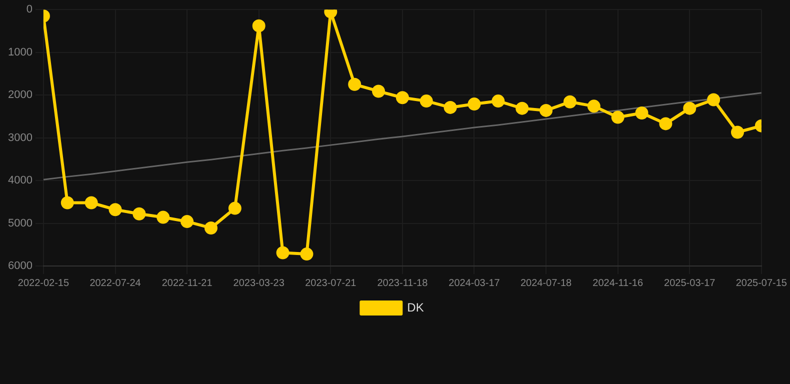 This screenshot has width=790, height=384. What do you see at coordinates (20, 266) in the screenshot?
I see `y-tick-label: 6000` at bounding box center [20, 266].